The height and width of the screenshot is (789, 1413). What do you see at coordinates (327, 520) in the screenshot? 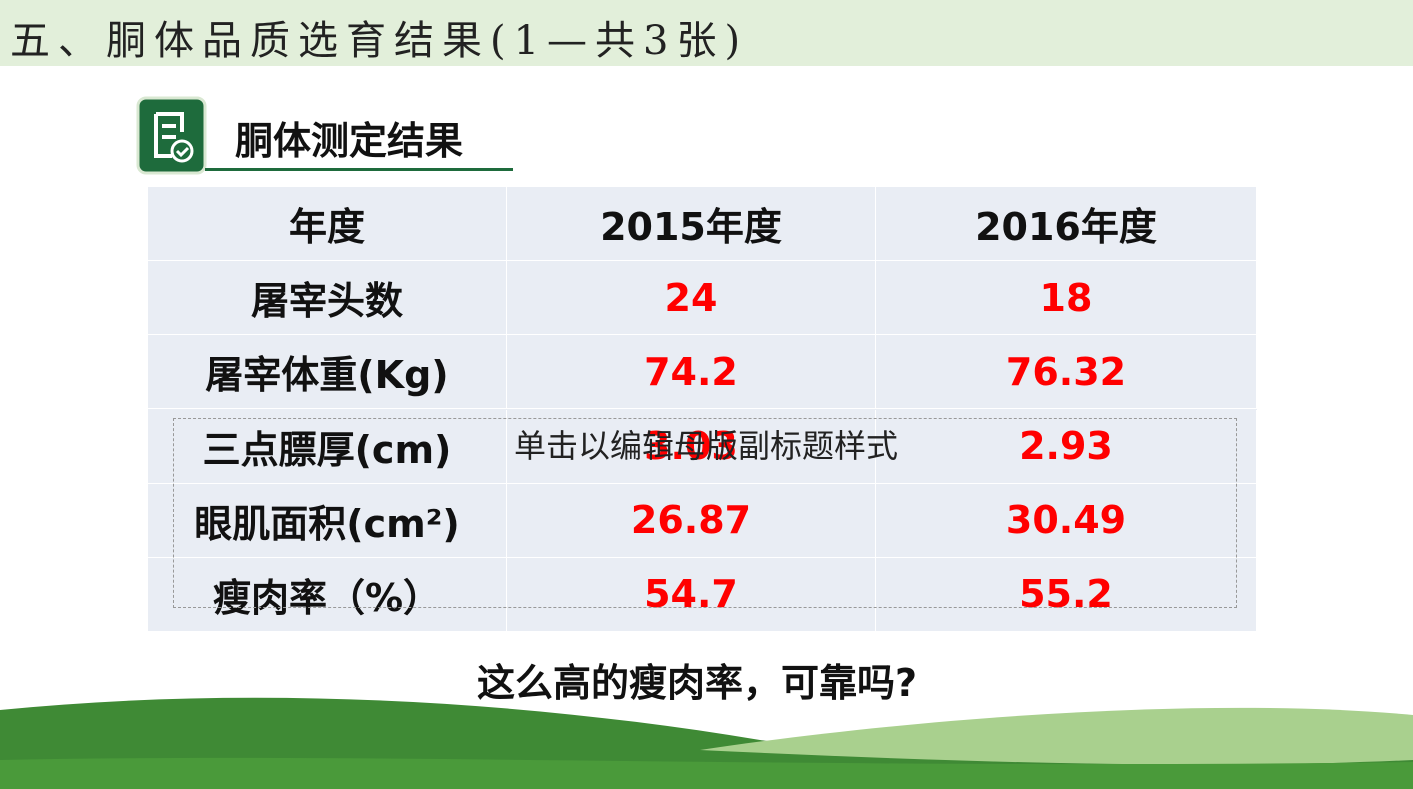
I see `row-label: 眼肌面积(cm²)` at bounding box center [327, 520].